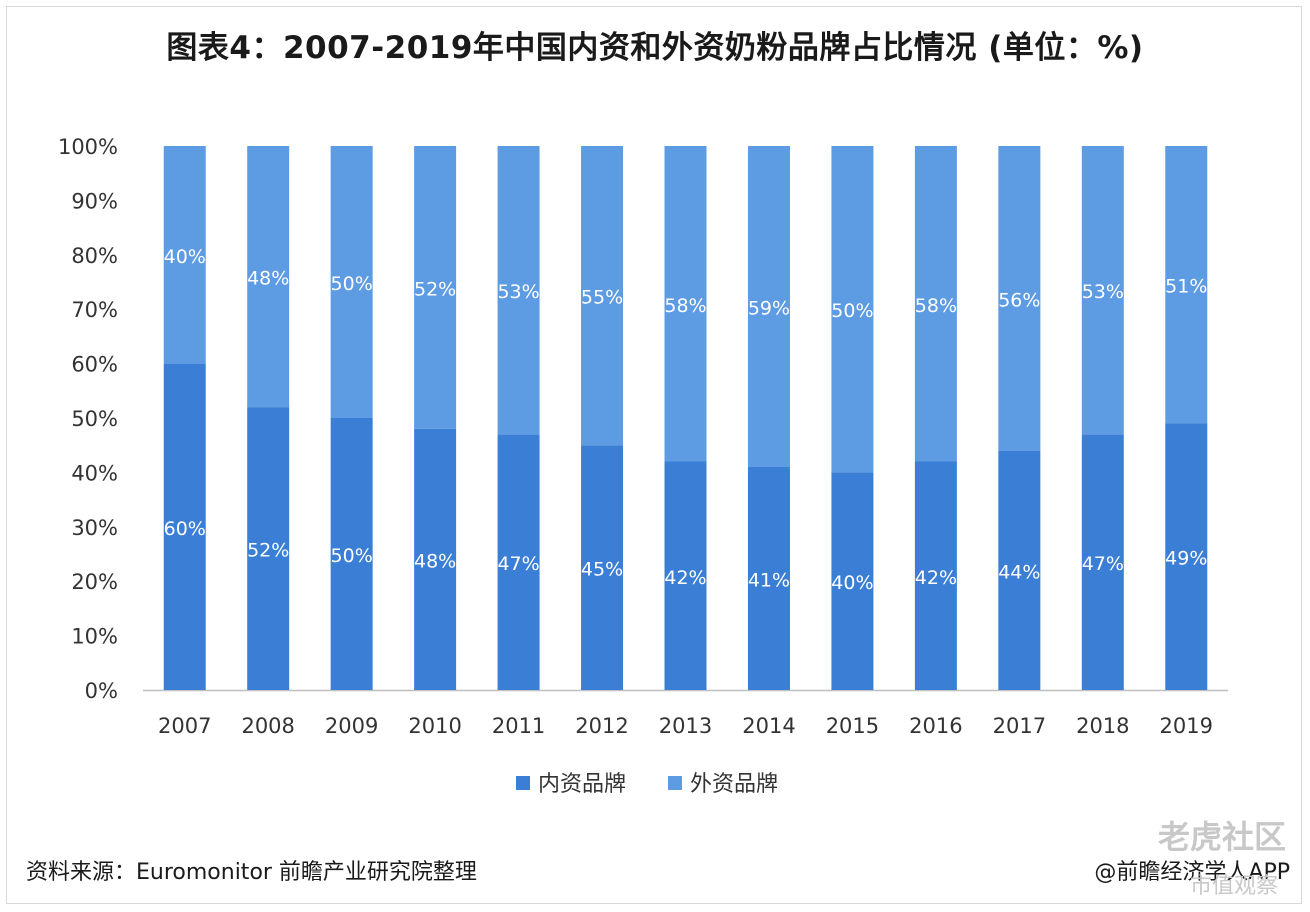 The width and height of the screenshot is (1310, 912). Describe the element at coordinates (1233, 886) in the screenshot. I see `watermark-subtext: 市值观察` at that location.